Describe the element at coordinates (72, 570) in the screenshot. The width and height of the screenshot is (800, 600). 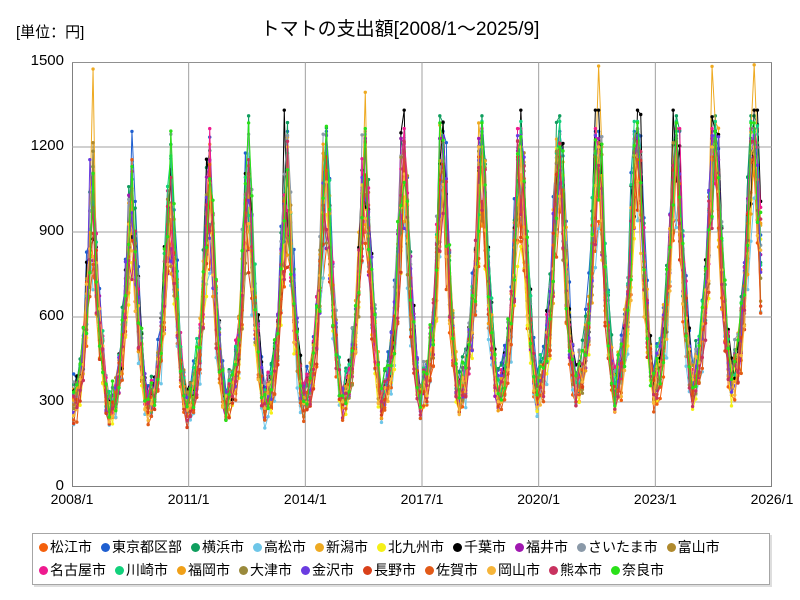
I see `legend-item: 名古屋市` at that location.